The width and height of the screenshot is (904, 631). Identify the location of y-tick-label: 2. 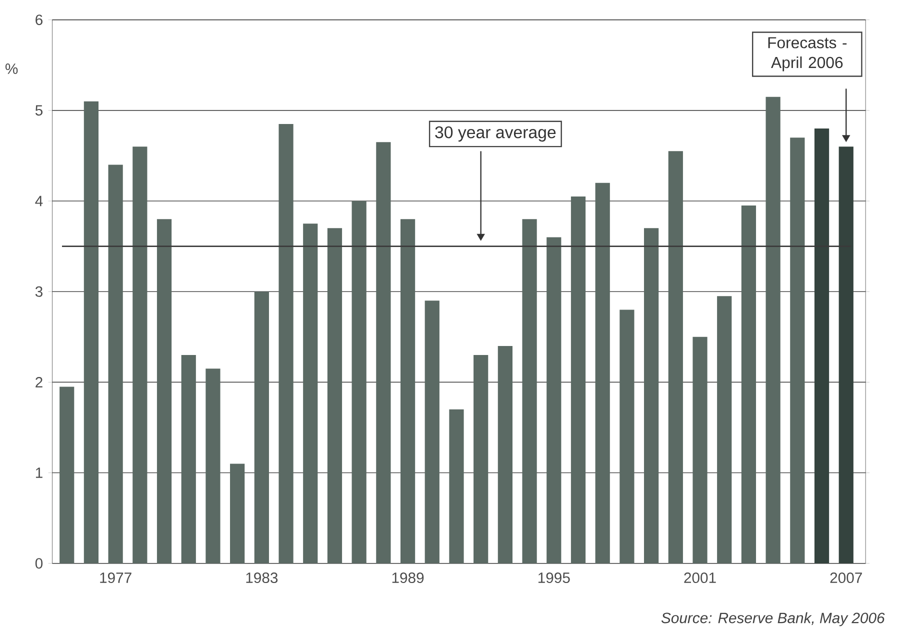
(39, 382).